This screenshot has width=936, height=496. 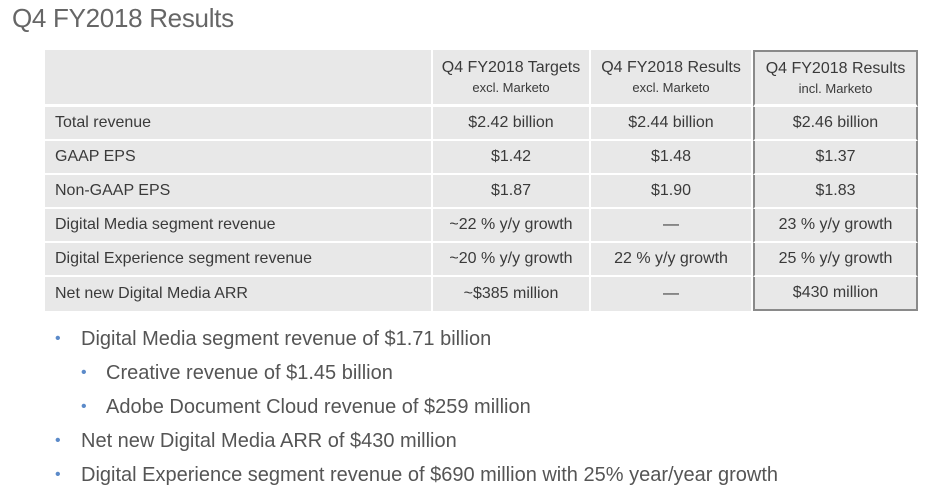 I want to click on cell-targets: $1.42, so click(x=512, y=158).